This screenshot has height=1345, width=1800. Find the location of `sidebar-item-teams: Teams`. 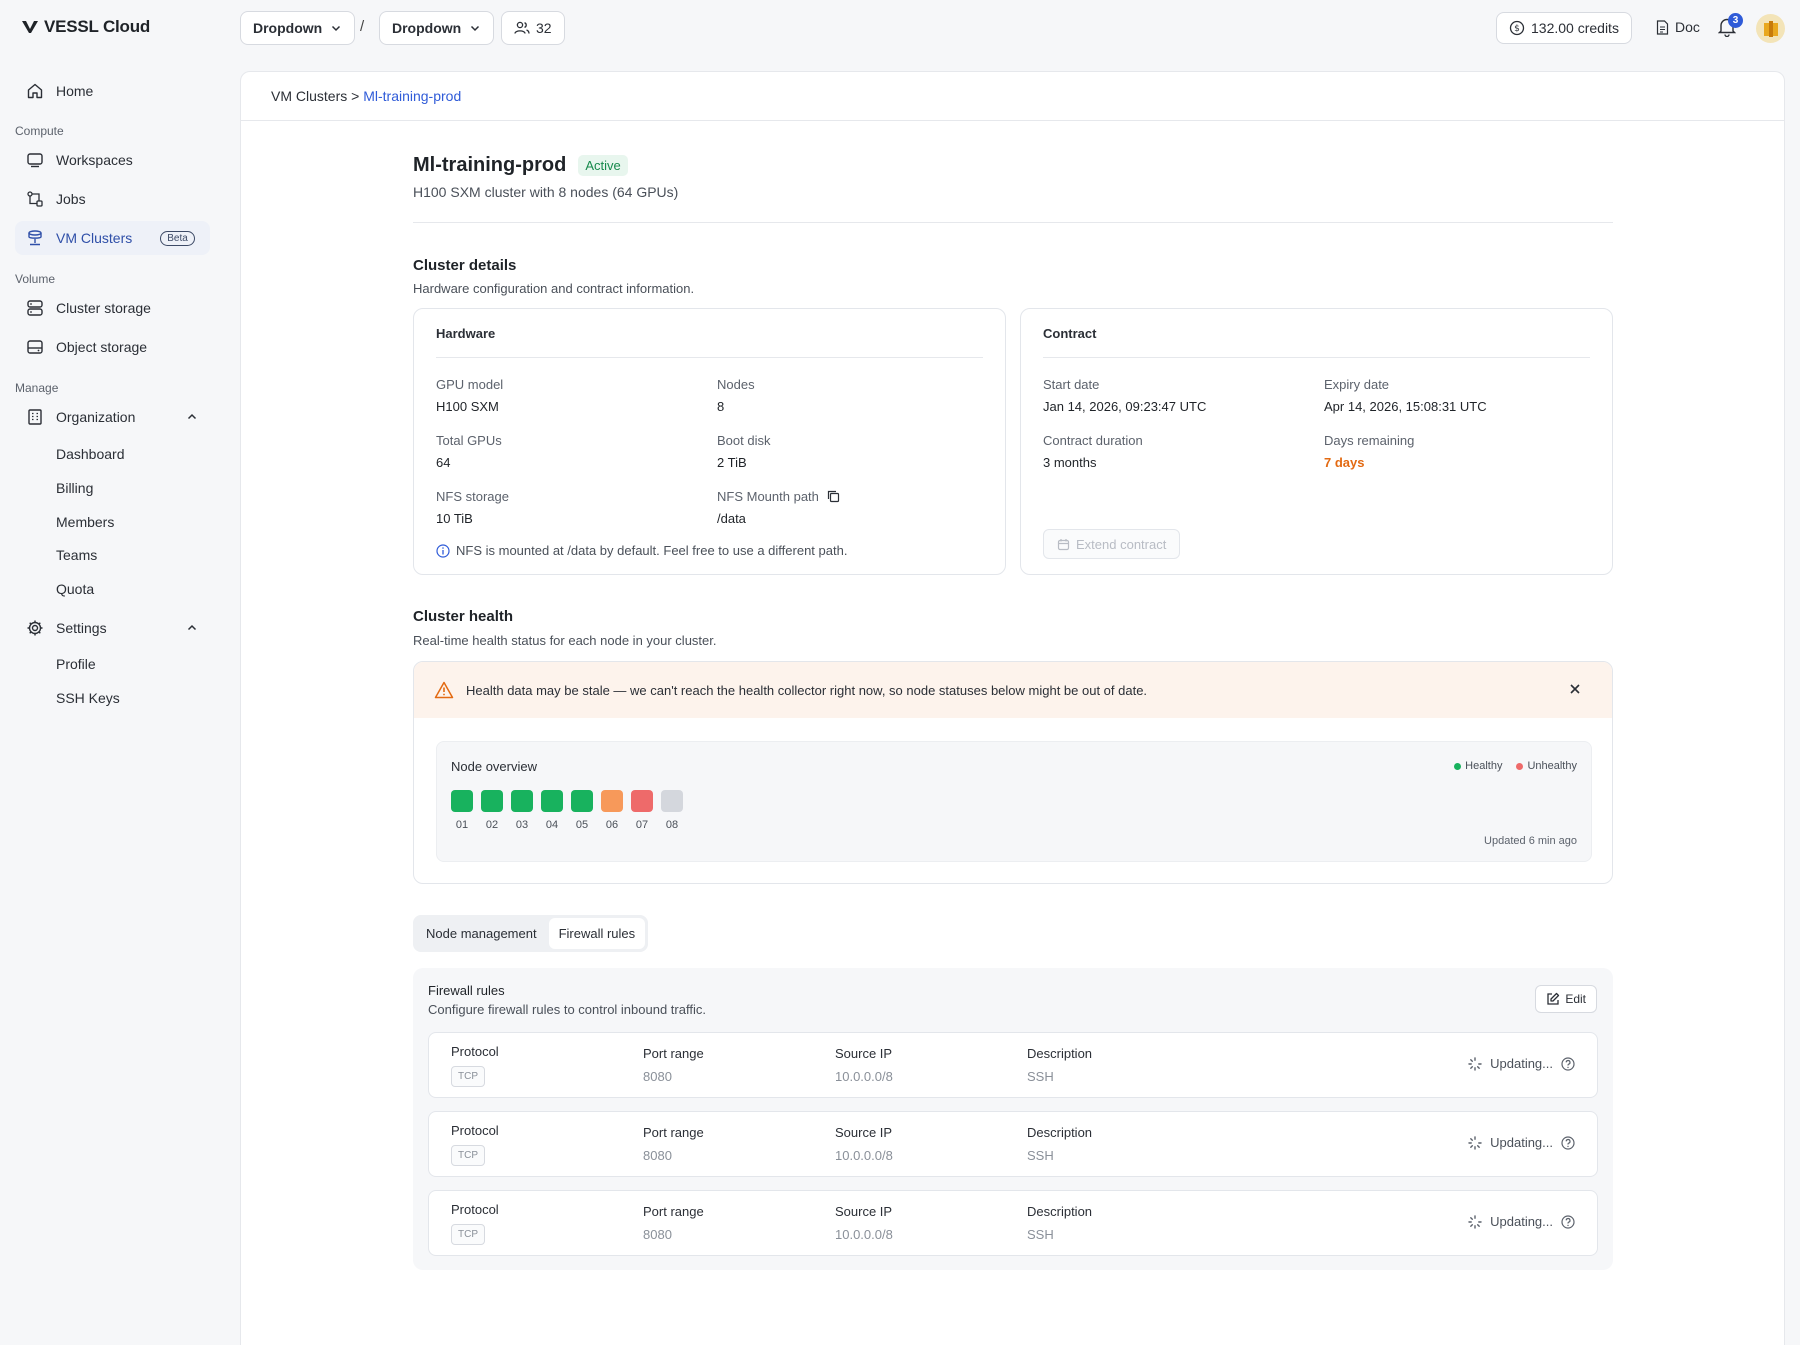

sidebar-item-teams: Teams is located at coordinates (77, 555).